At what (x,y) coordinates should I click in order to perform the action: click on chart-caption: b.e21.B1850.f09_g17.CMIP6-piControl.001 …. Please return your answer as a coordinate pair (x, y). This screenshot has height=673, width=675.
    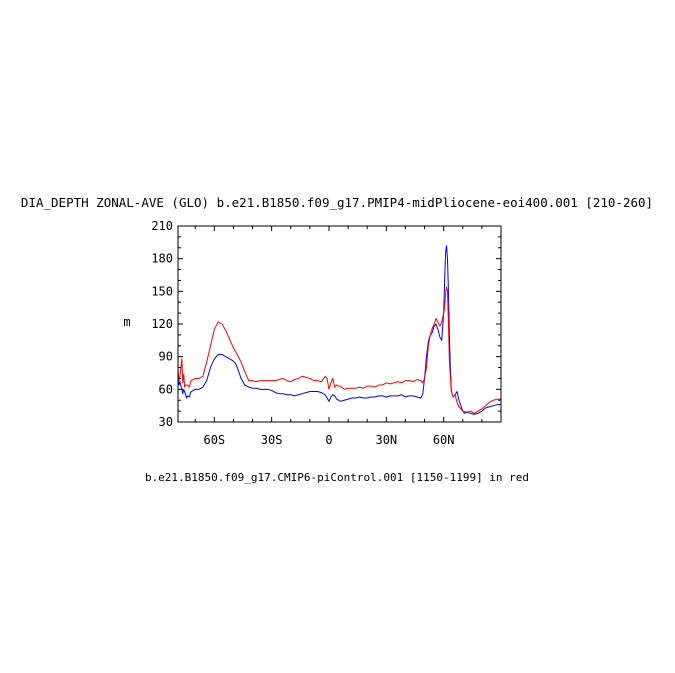
    Looking at the image, I should click on (337, 477).